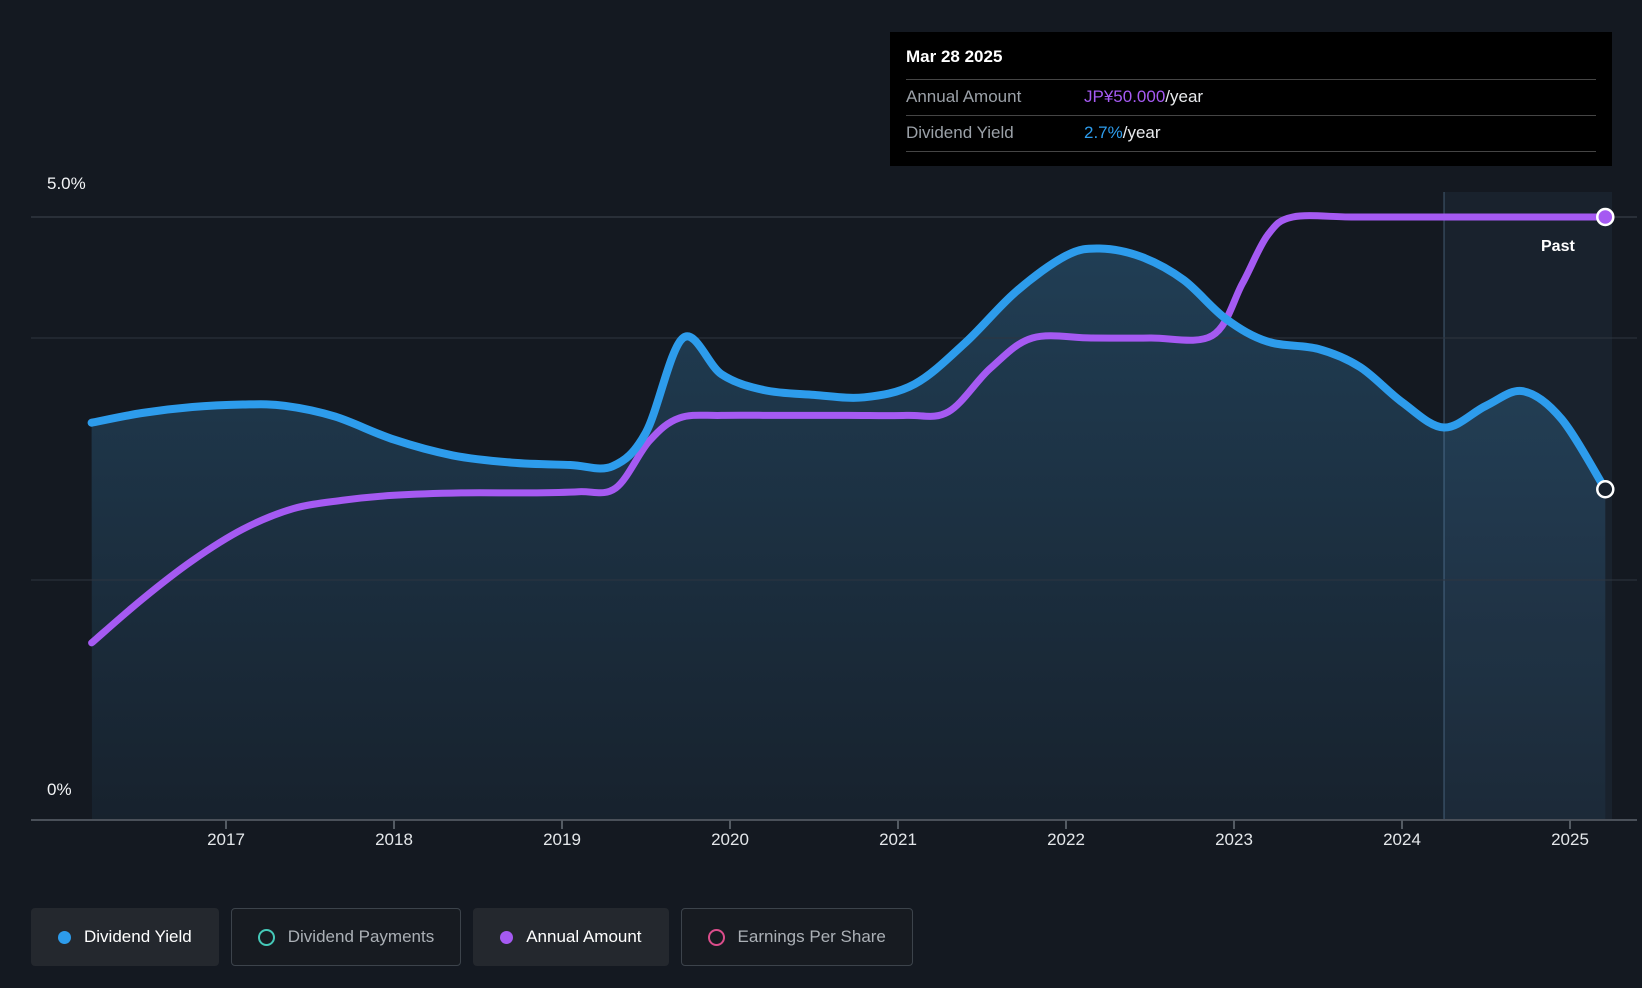 The height and width of the screenshot is (988, 1642). What do you see at coordinates (361, 936) in the screenshot?
I see `legend-label: Dividend Payments` at bounding box center [361, 936].